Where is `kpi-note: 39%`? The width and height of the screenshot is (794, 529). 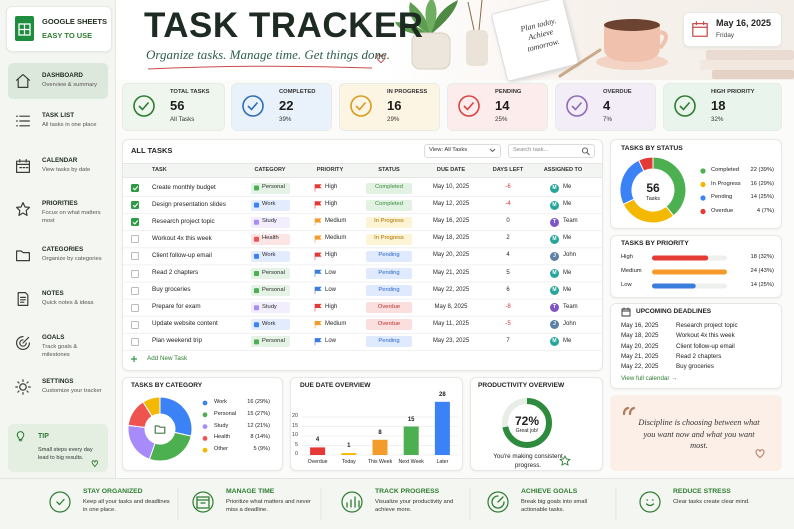
kpi-note: 39% is located at coordinates (285, 119).